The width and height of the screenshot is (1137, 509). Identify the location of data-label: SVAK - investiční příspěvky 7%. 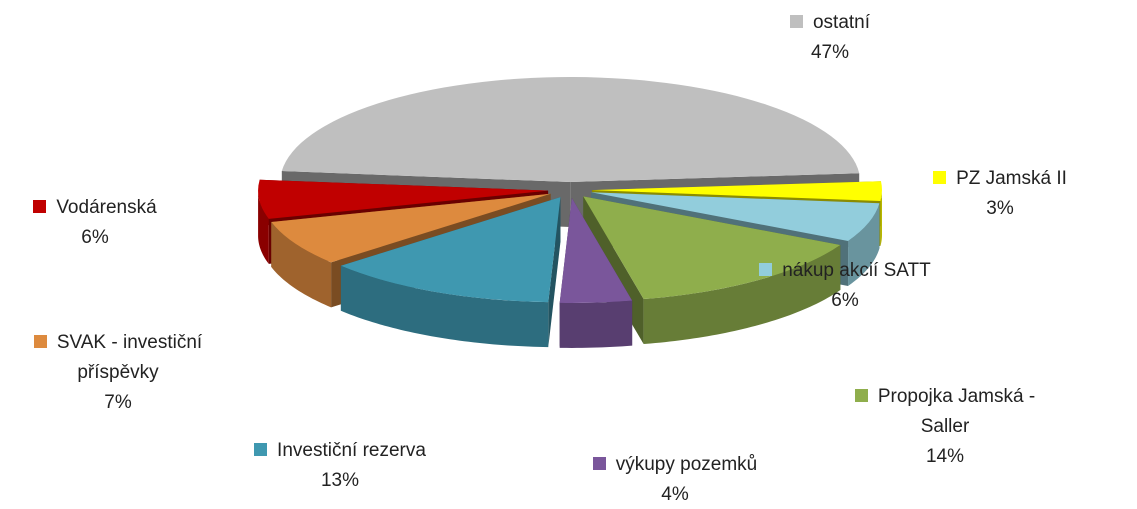
(118, 373).